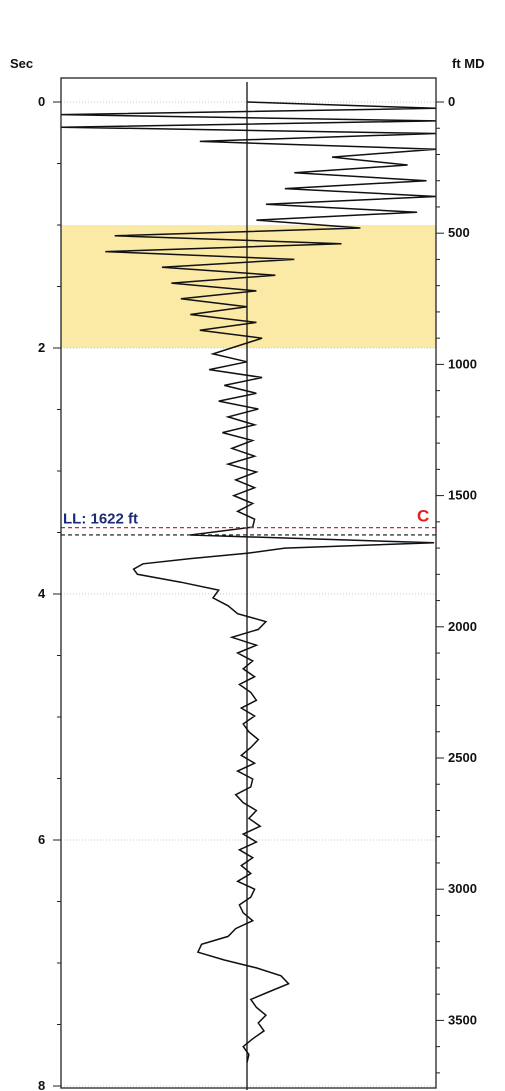 The height and width of the screenshot is (1091, 505). Describe the element at coordinates (462, 888) in the screenshot. I see `right-tick-label: 3000` at that location.